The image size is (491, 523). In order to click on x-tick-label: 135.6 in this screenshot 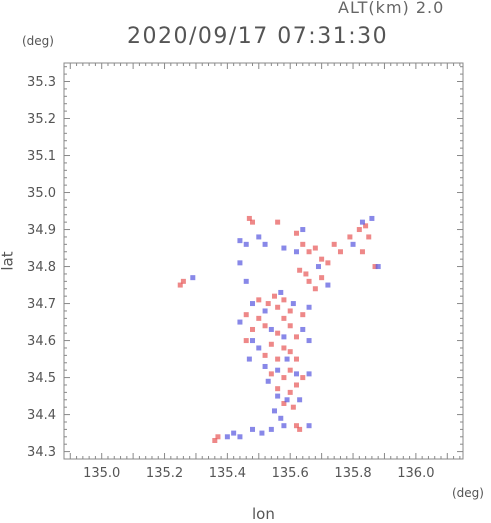, I will do `click(290, 473)`.